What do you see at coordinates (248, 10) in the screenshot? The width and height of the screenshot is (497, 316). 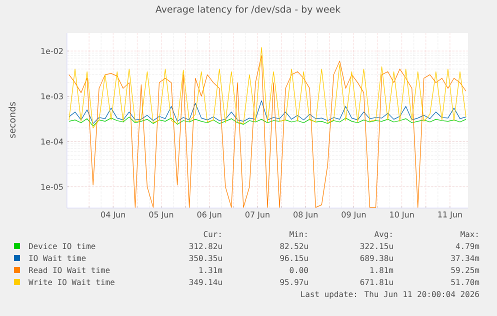 I see `chart-title: Average latency for /dev/sda - by week` at bounding box center [248, 10].